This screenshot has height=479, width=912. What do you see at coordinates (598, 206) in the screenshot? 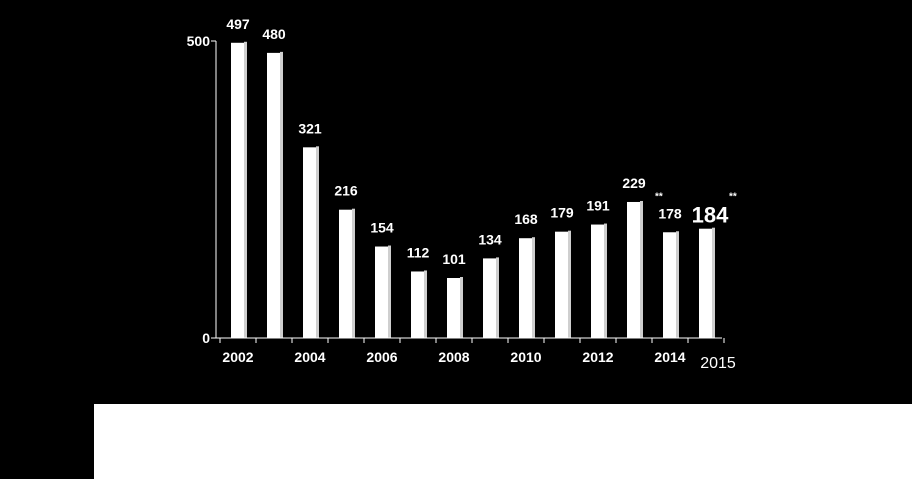
I see `data-label-2012: 191` at bounding box center [598, 206].